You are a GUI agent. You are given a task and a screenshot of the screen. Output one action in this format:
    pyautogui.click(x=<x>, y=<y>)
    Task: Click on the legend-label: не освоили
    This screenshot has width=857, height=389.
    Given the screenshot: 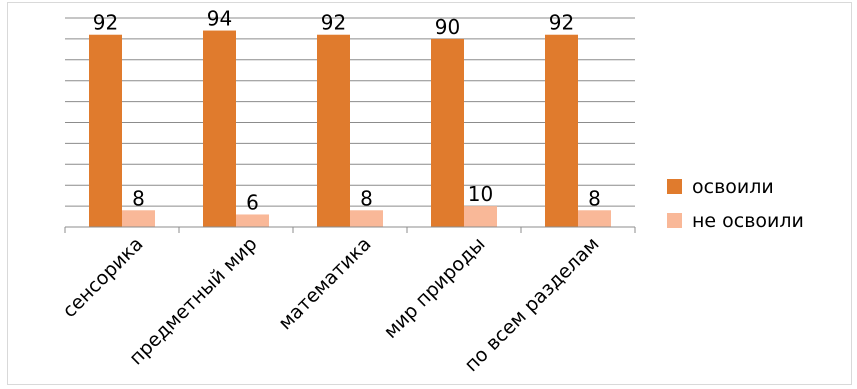 What is the action you would take?
    pyautogui.click(x=748, y=221)
    